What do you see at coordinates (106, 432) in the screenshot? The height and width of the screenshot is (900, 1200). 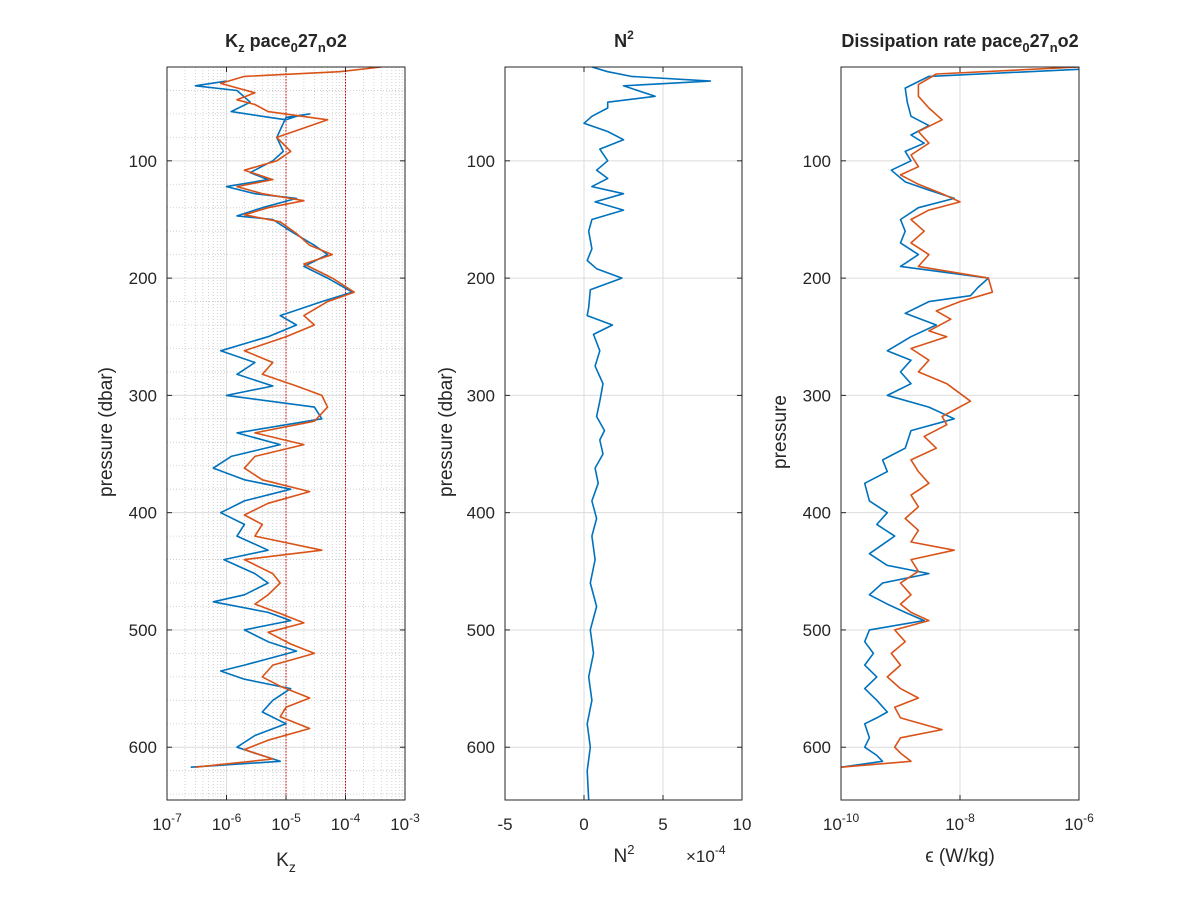 I see `panel-kz-y-axis-label: pressure (dbar)` at bounding box center [106, 432].